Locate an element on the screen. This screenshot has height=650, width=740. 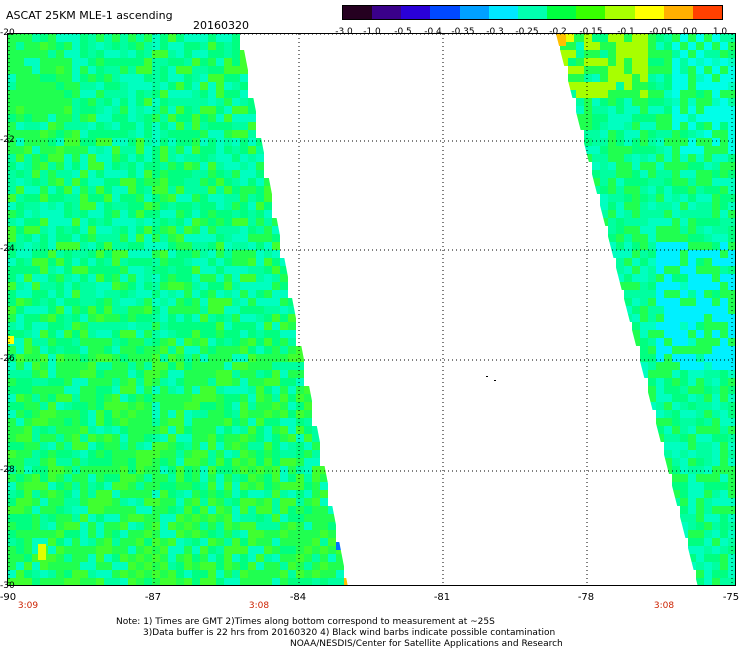
latitude-label: -24 is located at coordinates (7, 249).